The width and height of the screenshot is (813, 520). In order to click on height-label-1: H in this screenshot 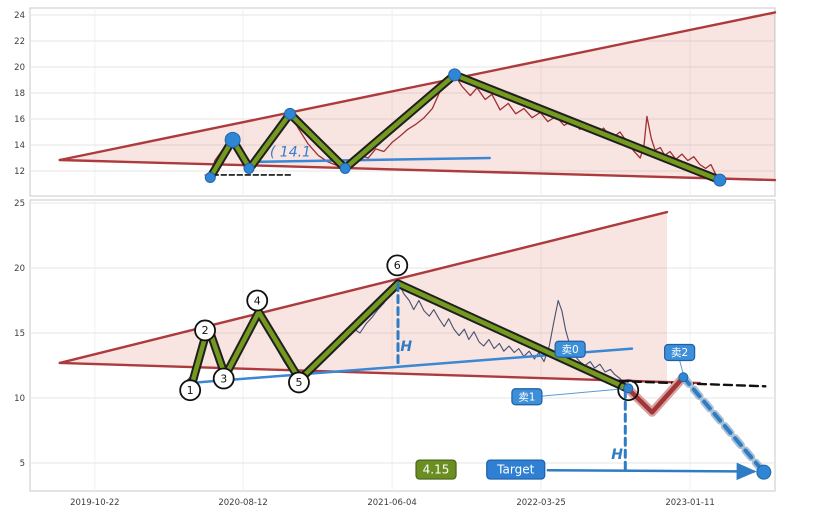, I will do `click(406, 347)`.